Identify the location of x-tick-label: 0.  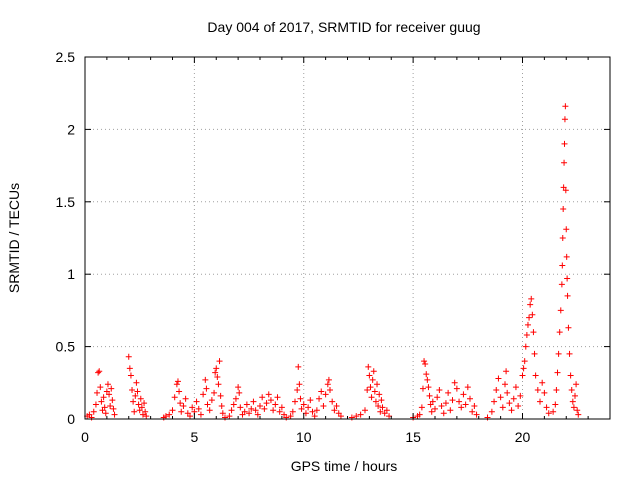
(85, 437).